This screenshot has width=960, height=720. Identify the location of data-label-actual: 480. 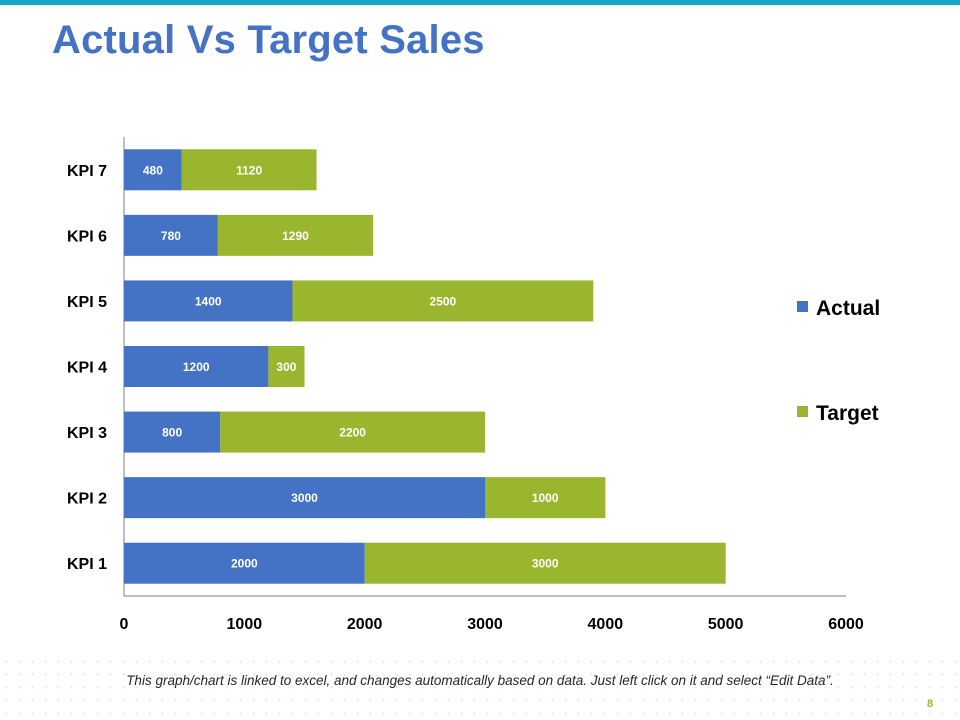
(153, 170).